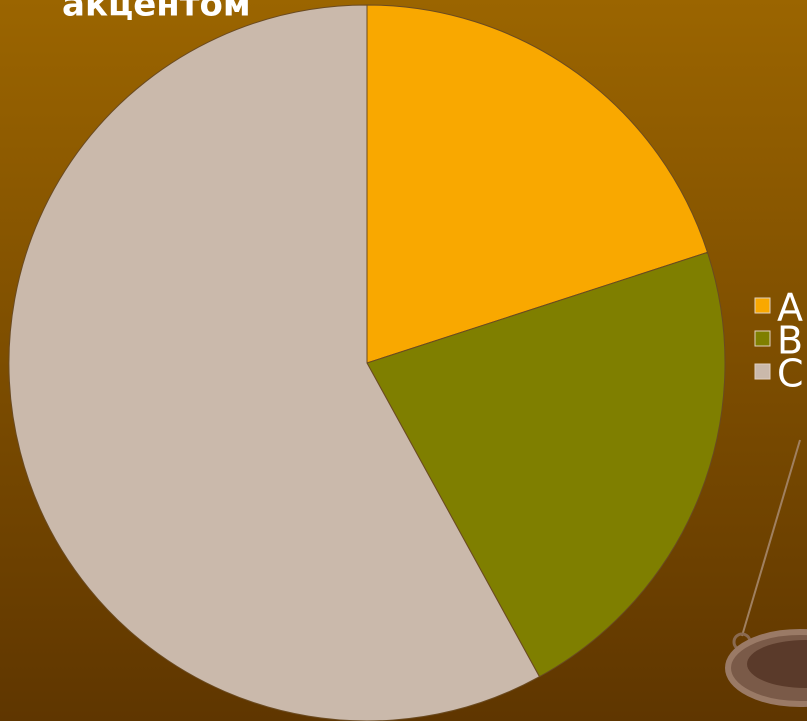  I want to click on chart-title: акцентом, so click(156, 12).